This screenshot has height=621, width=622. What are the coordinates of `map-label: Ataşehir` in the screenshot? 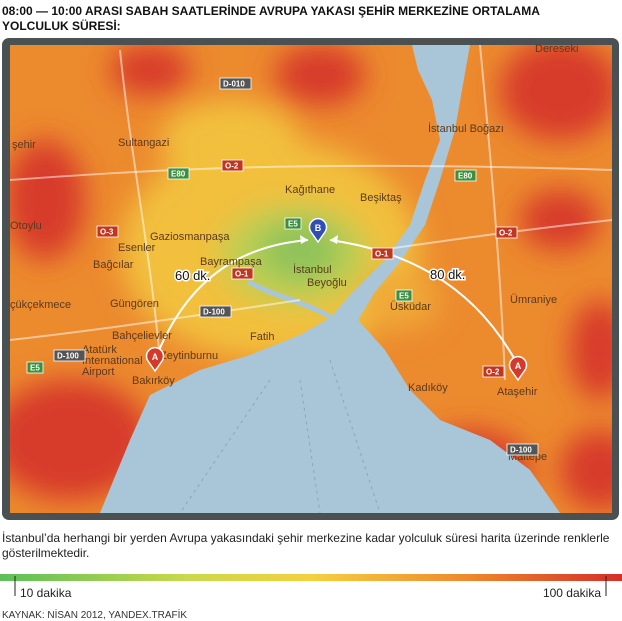 It's located at (517, 392).